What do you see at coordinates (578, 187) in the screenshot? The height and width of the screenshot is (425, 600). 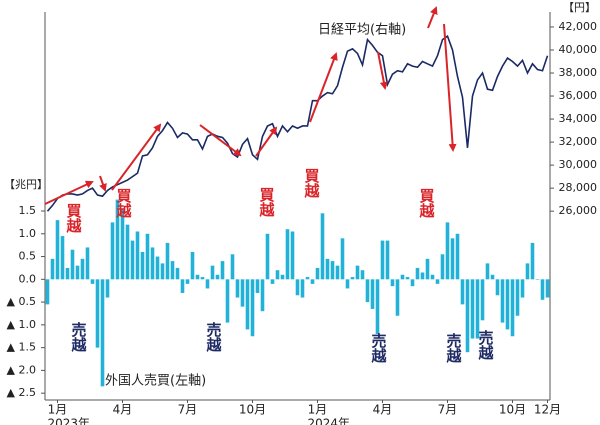 I see `y2-tick-label: 28,000` at bounding box center [578, 187].